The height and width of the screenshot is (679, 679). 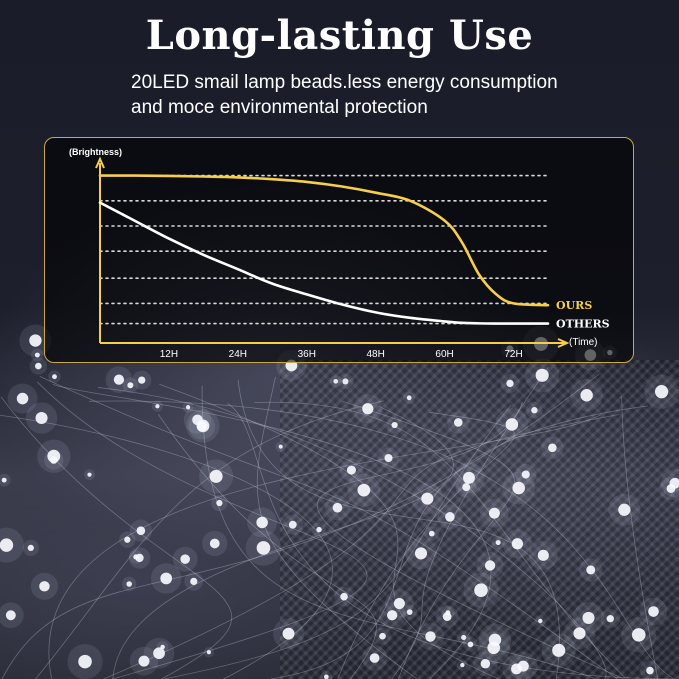 What do you see at coordinates (169, 354) in the screenshot?
I see `x-tick-label: 12H` at bounding box center [169, 354].